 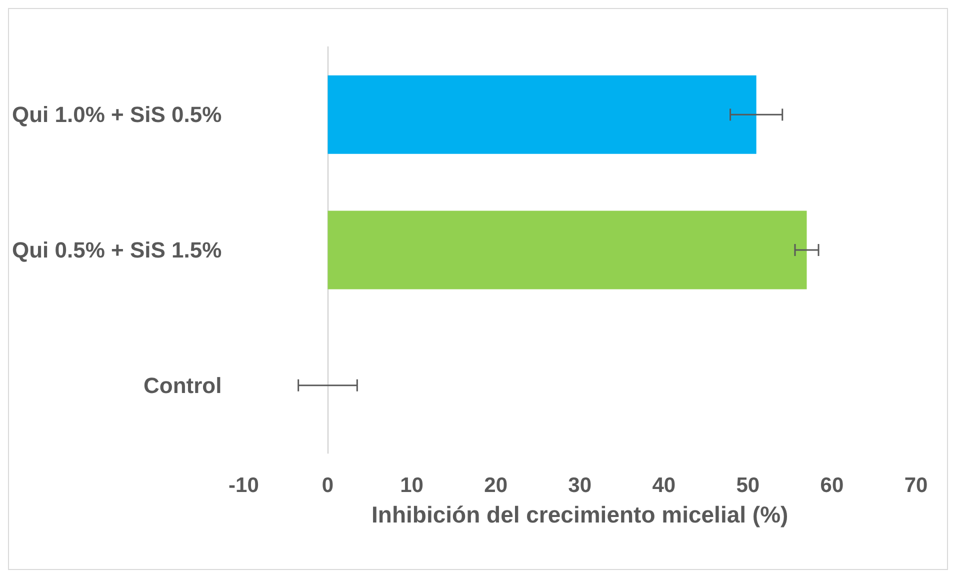 What do you see at coordinates (117, 115) in the screenshot?
I see `y-tick-label: Qui 1.0% + SiS 0.5%` at bounding box center [117, 115].